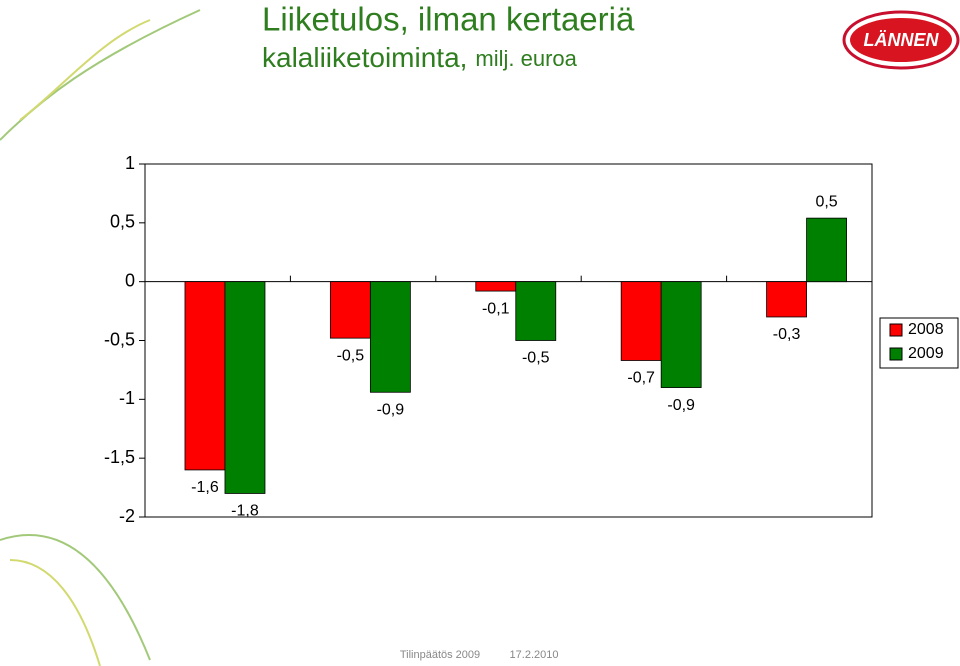 This screenshot has width=960, height=666. Describe the element at coordinates (122, 222) in the screenshot. I see `y-tick-label: 0,5` at that location.